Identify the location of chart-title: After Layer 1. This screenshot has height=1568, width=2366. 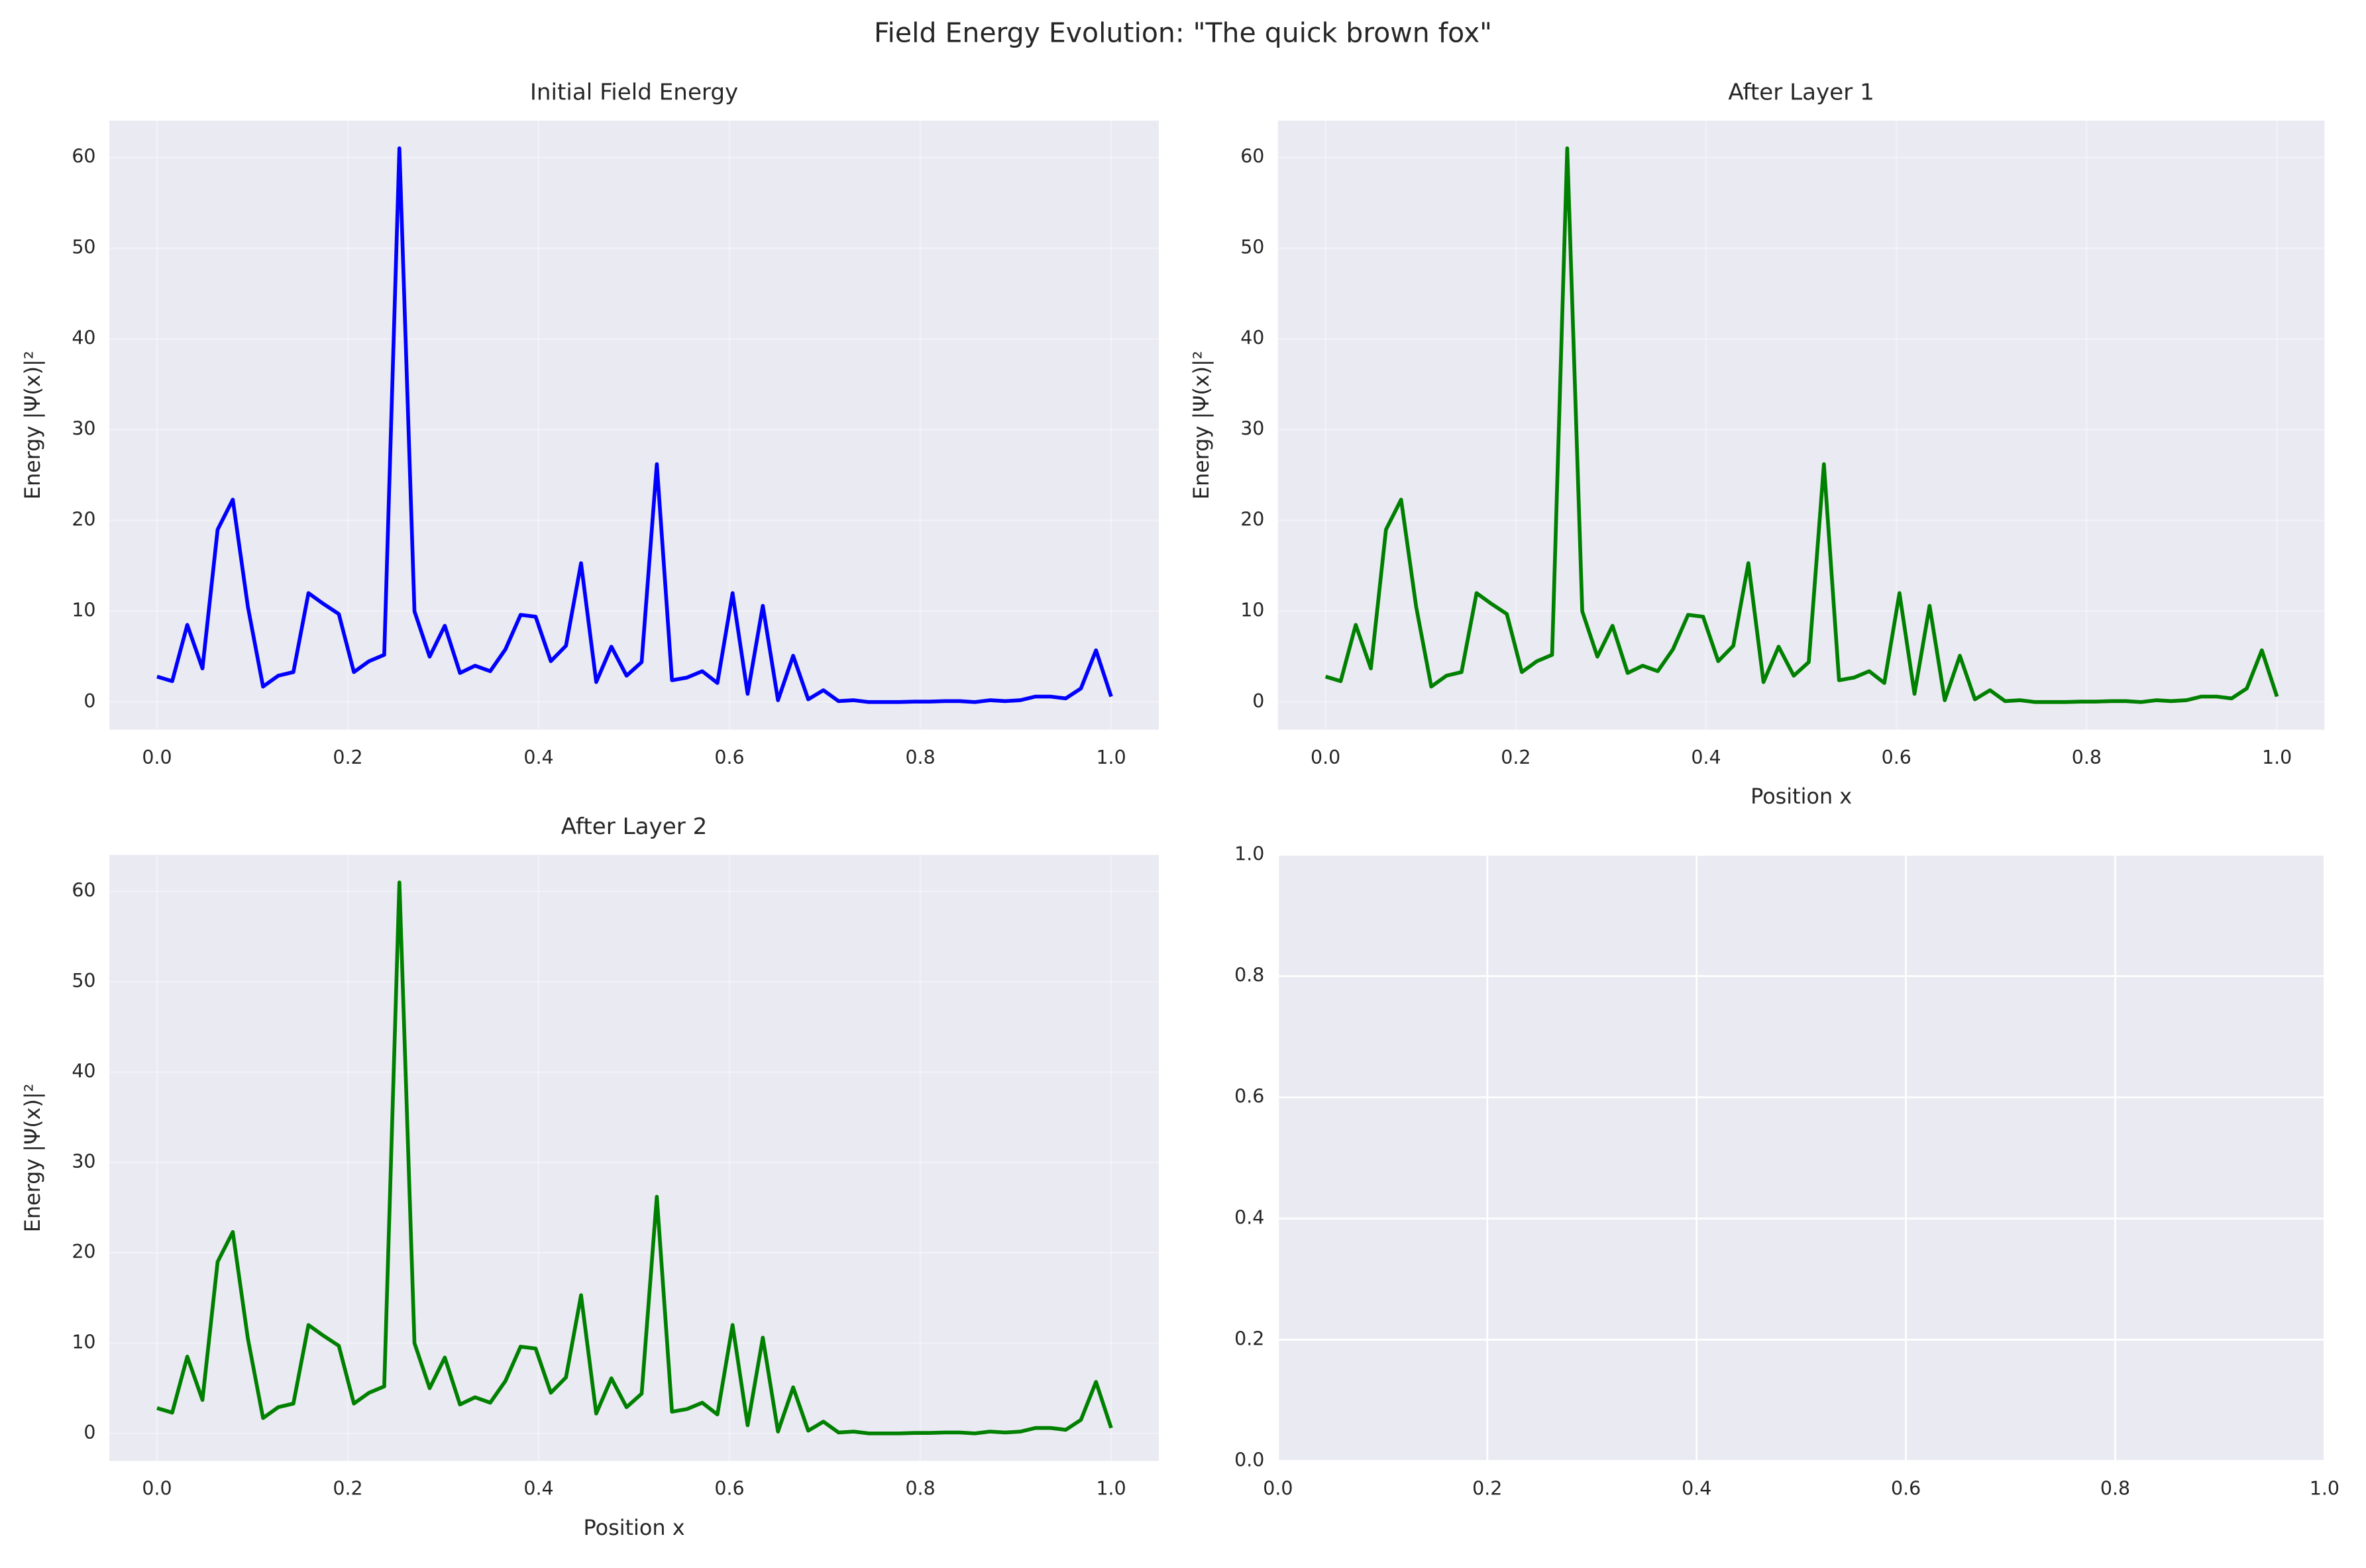
(1801, 92).